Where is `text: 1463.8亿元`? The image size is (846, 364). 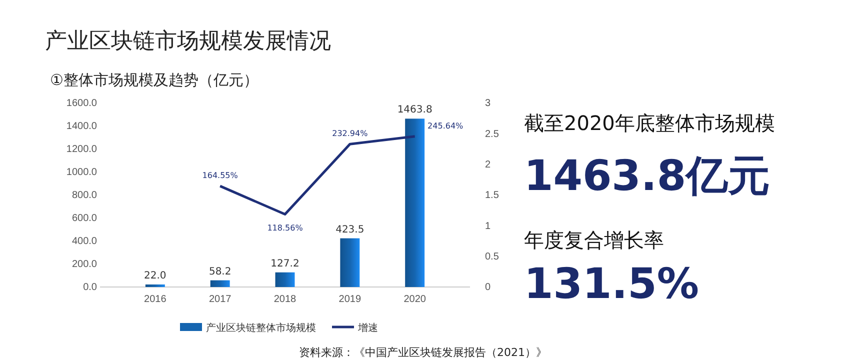
text: 1463.8亿元 is located at coordinates (647, 175).